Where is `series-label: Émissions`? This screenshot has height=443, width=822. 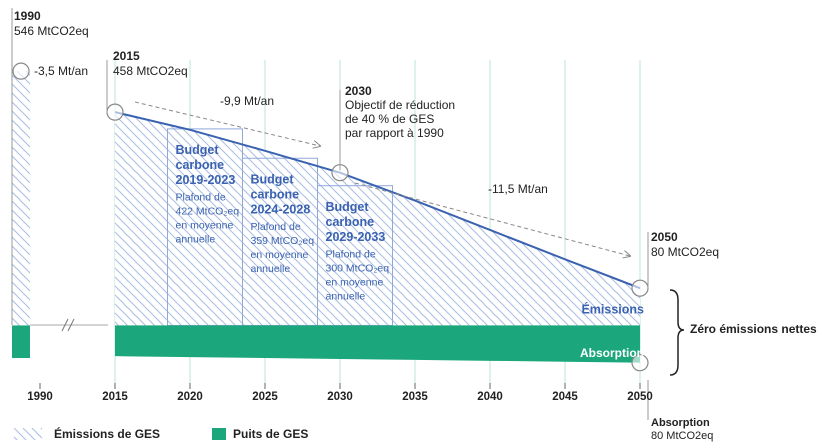
series-label: Émissions is located at coordinates (612, 308).